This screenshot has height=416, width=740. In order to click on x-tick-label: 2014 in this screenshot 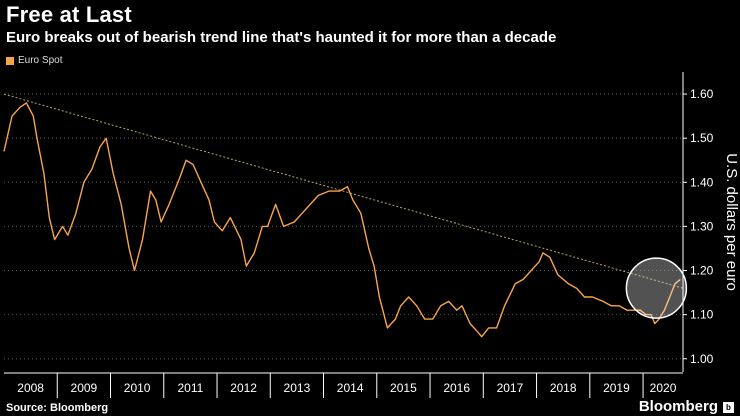, I will do `click(350, 388)`.